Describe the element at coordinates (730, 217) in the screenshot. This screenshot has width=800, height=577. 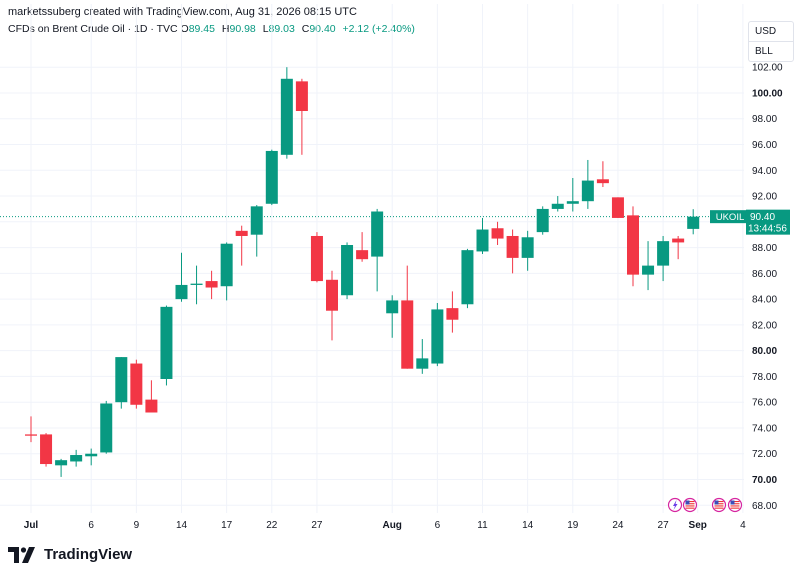
I see `ticker-tag-label: UKOIL` at that location.